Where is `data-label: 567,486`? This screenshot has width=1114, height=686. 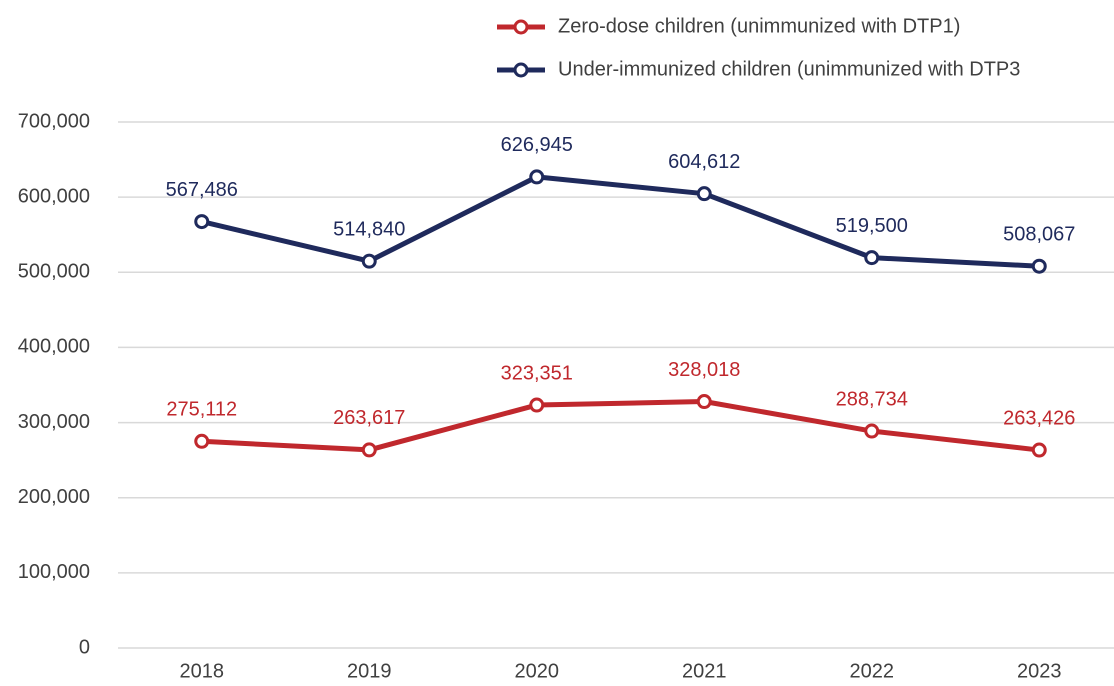 data-label: 567,486 is located at coordinates (202, 190).